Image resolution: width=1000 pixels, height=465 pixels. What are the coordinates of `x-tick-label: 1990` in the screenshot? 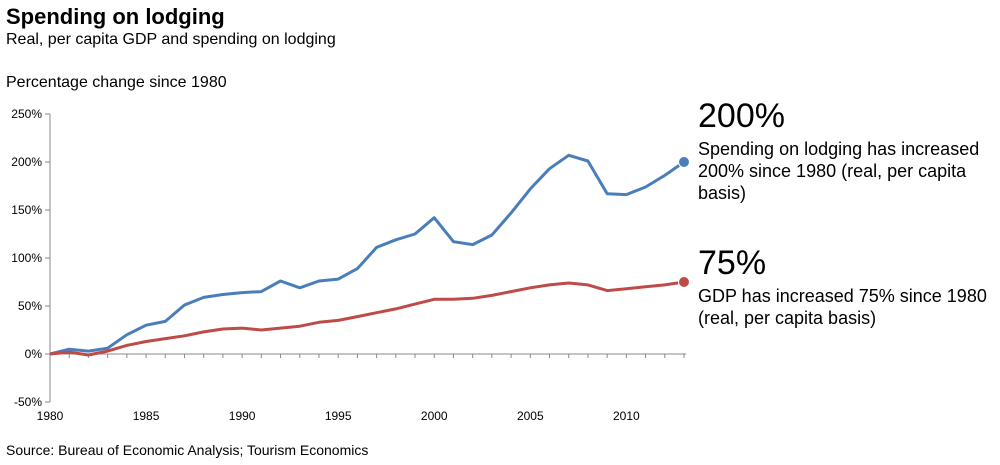 It's located at (242, 416).